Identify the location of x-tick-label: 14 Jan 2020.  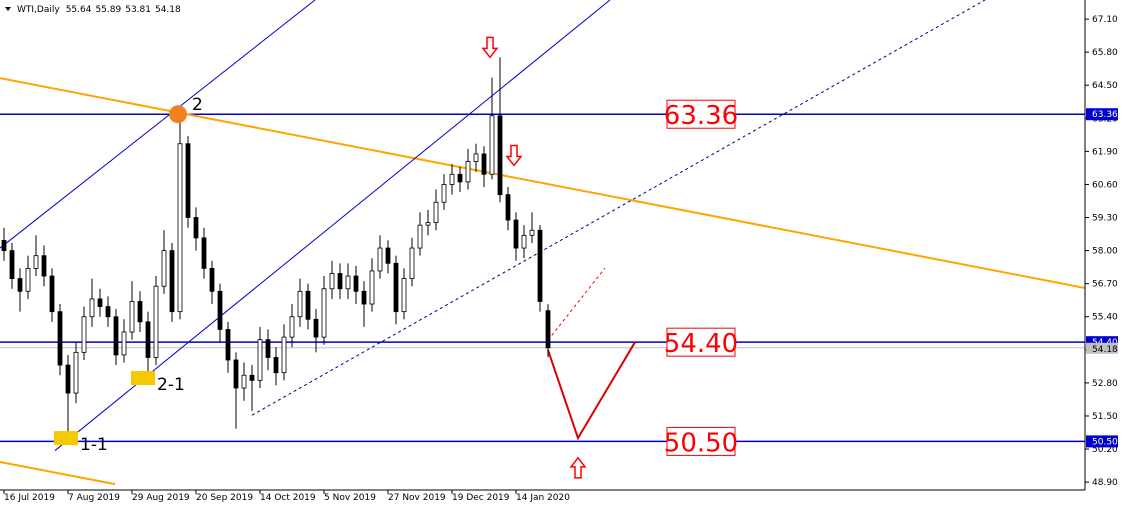
(543, 498).